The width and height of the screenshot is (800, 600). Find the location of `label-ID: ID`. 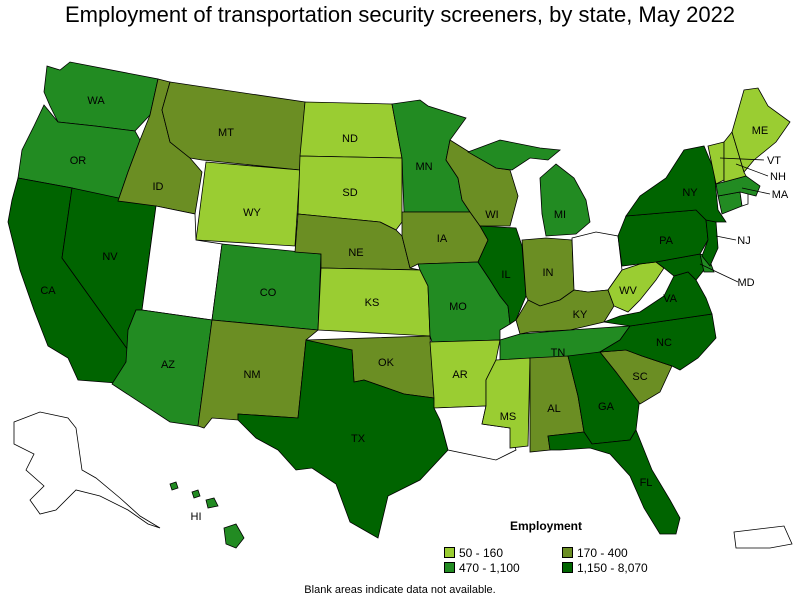

label-ID: ID is located at coordinates (158, 187).